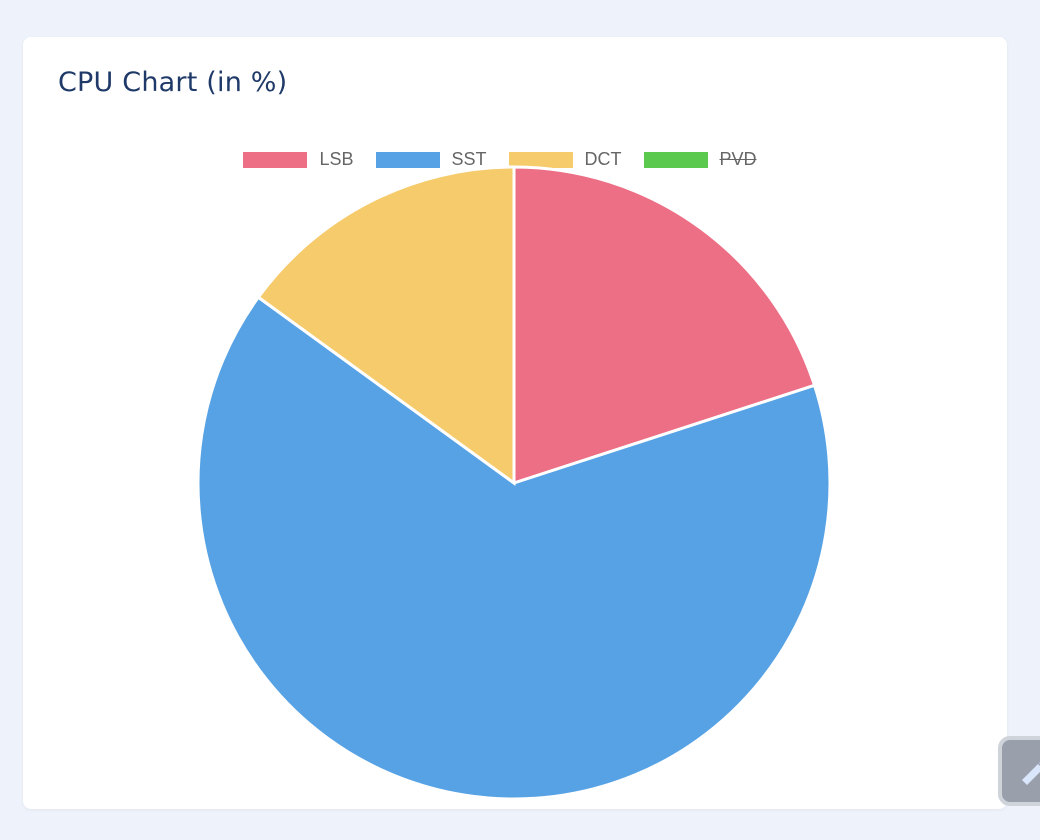 The width and height of the screenshot is (1040, 840). I want to click on legend-item-dct: DCT, so click(565, 159).